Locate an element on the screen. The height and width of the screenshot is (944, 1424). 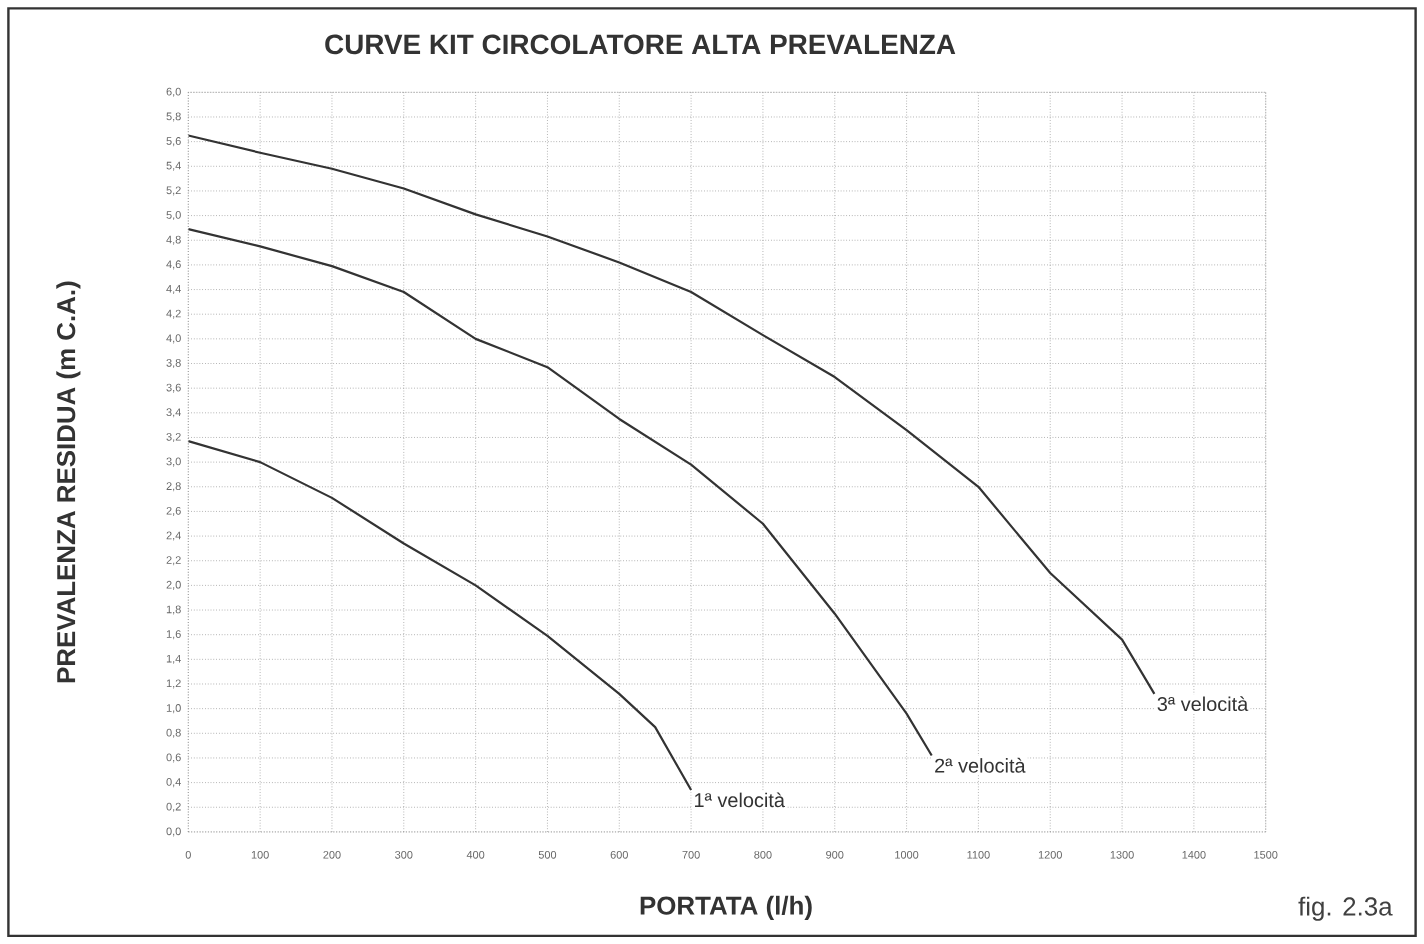
series-label: 1ª velocità is located at coordinates (740, 800).